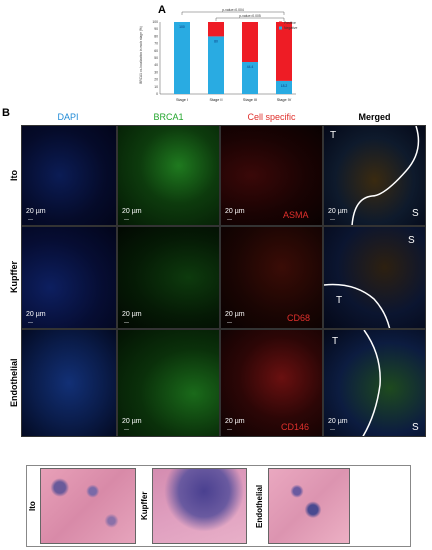 This screenshot has height=550, width=432. What do you see at coordinates (69, 277) in the screenshot?
I see `image-kupffer-dapi: 20 µm —` at bounding box center [69, 277].